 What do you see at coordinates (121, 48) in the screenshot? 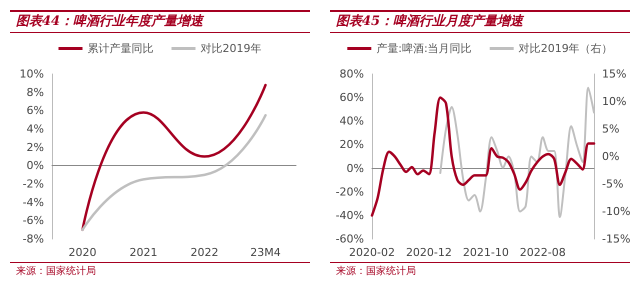
I see `legend-label: 累计产量同比` at bounding box center [121, 48].